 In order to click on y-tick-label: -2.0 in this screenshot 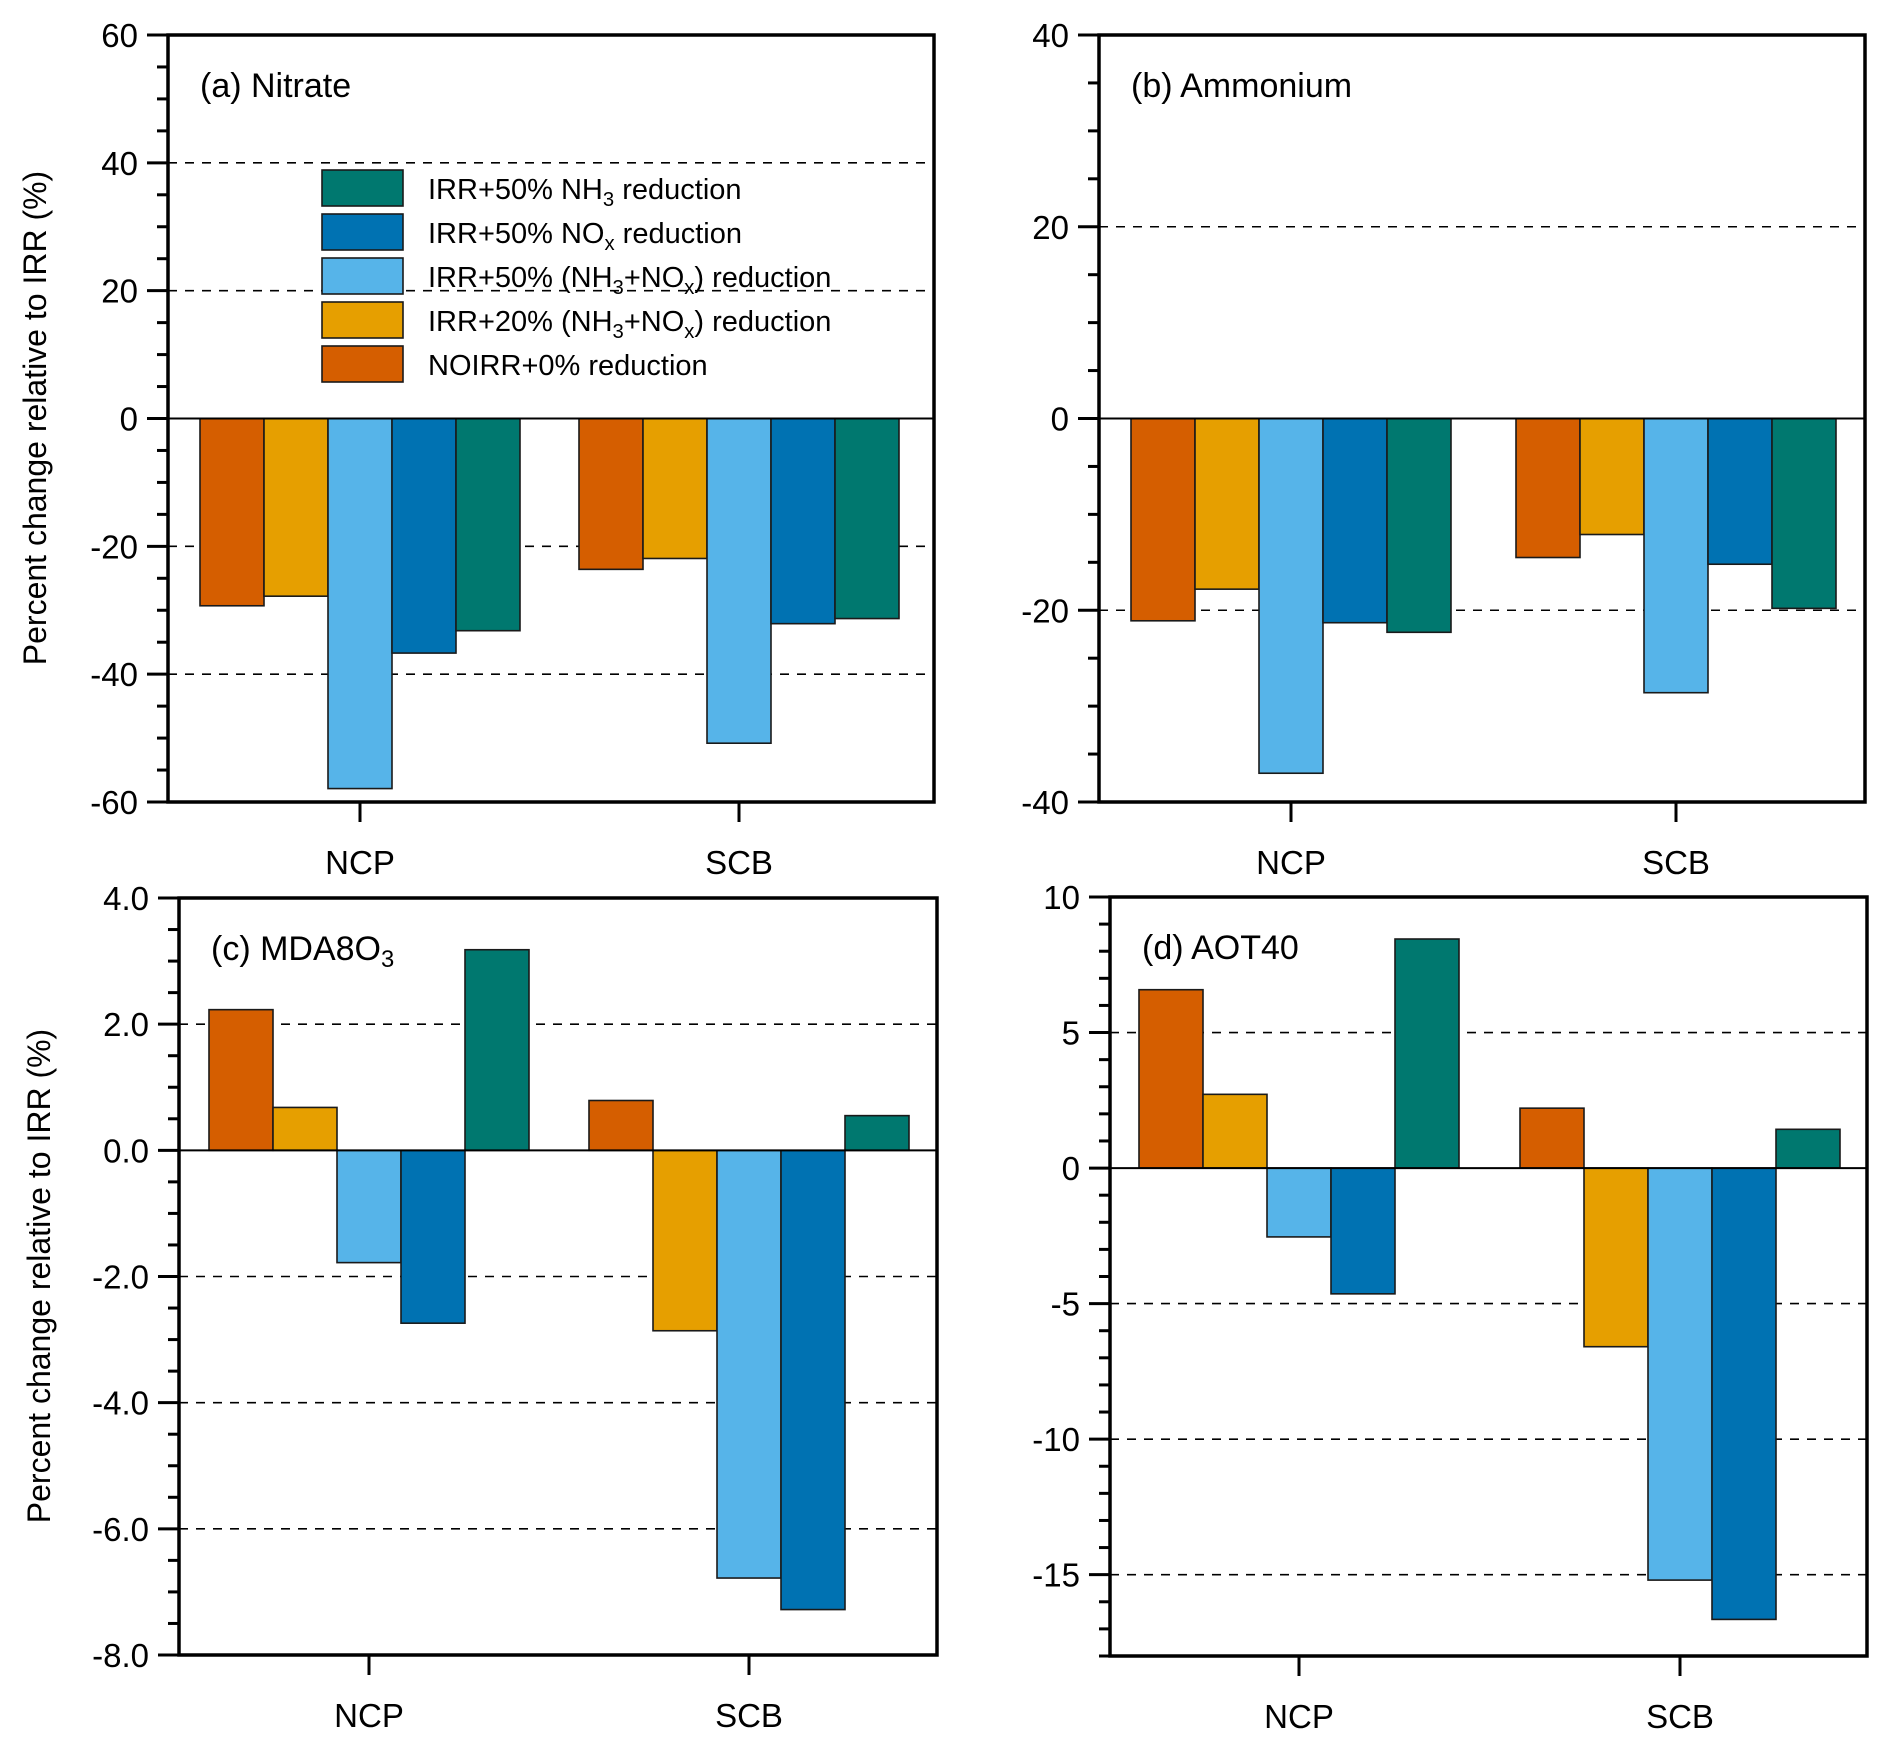, I will do `click(120, 1277)`.